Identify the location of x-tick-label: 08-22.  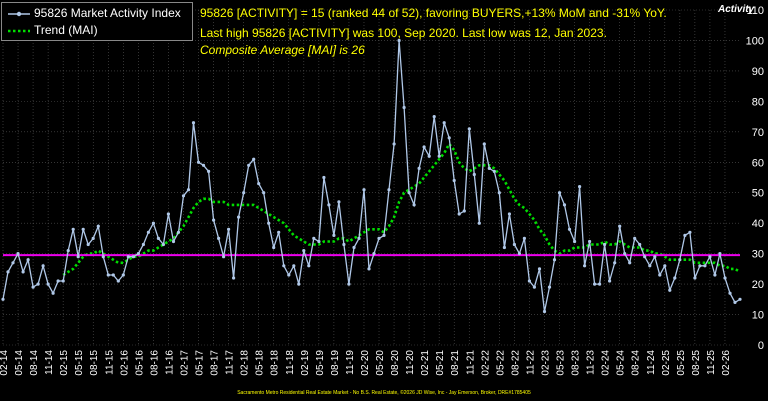
(515, 363).